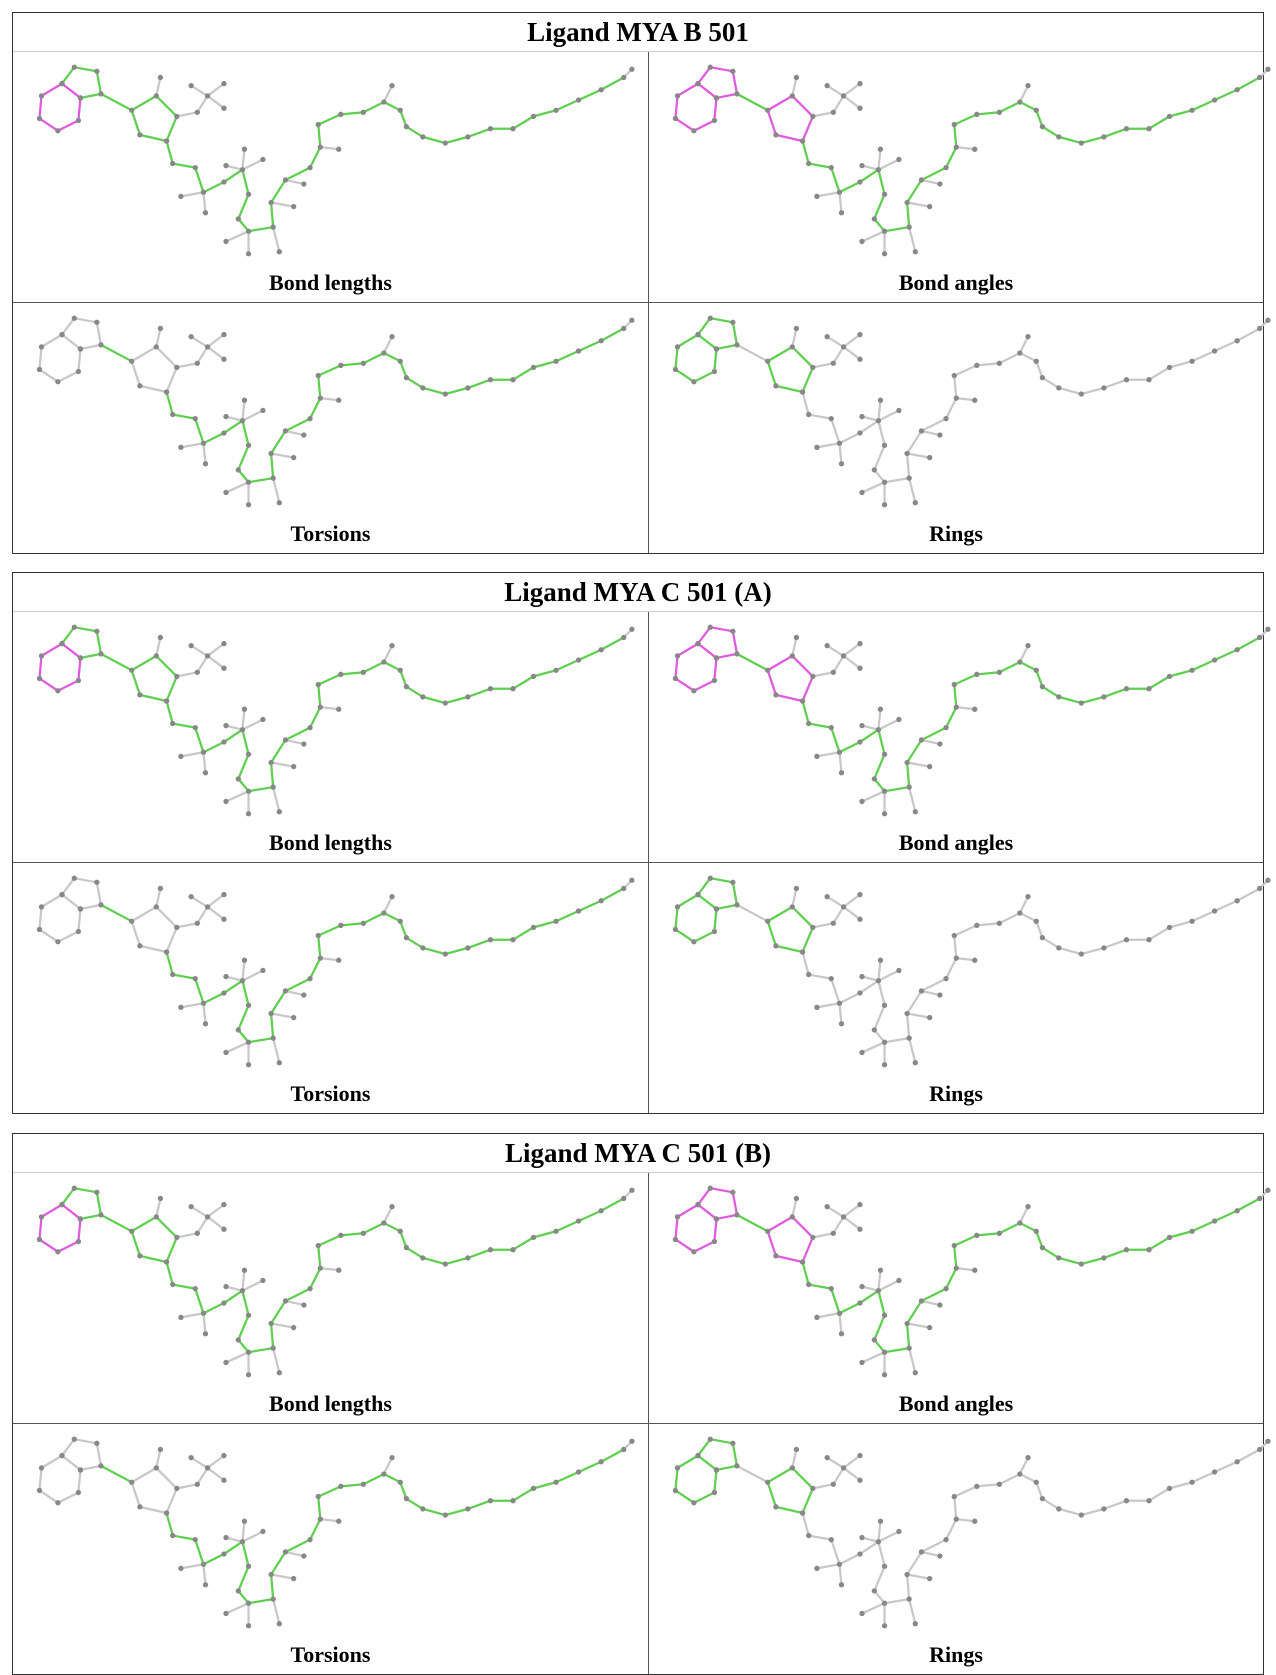 This screenshot has width=1276, height=1675. I want to click on panel-caption: Bond lengths, so click(330, 1403).